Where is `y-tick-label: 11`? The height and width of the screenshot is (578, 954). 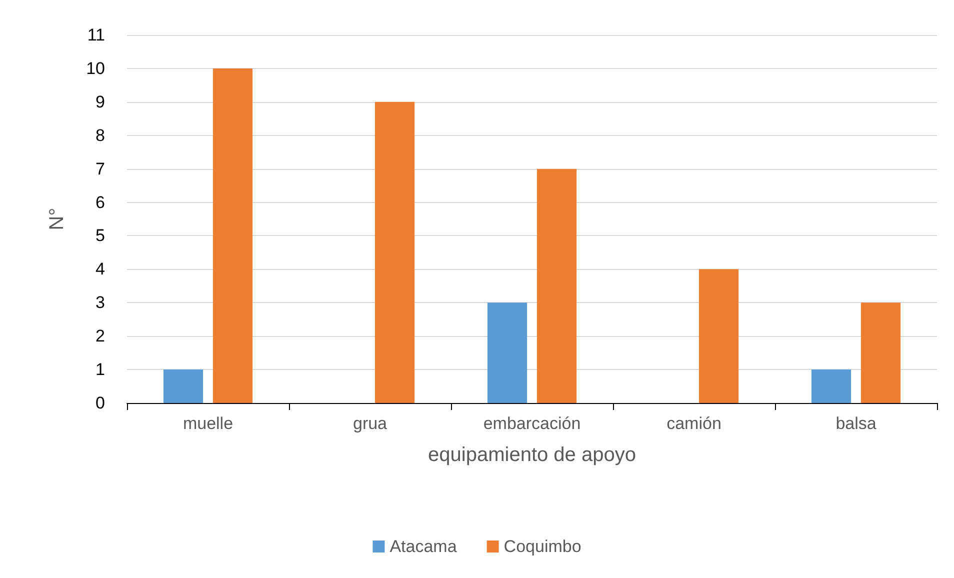
y-tick-label: 11 is located at coordinates (96, 35).